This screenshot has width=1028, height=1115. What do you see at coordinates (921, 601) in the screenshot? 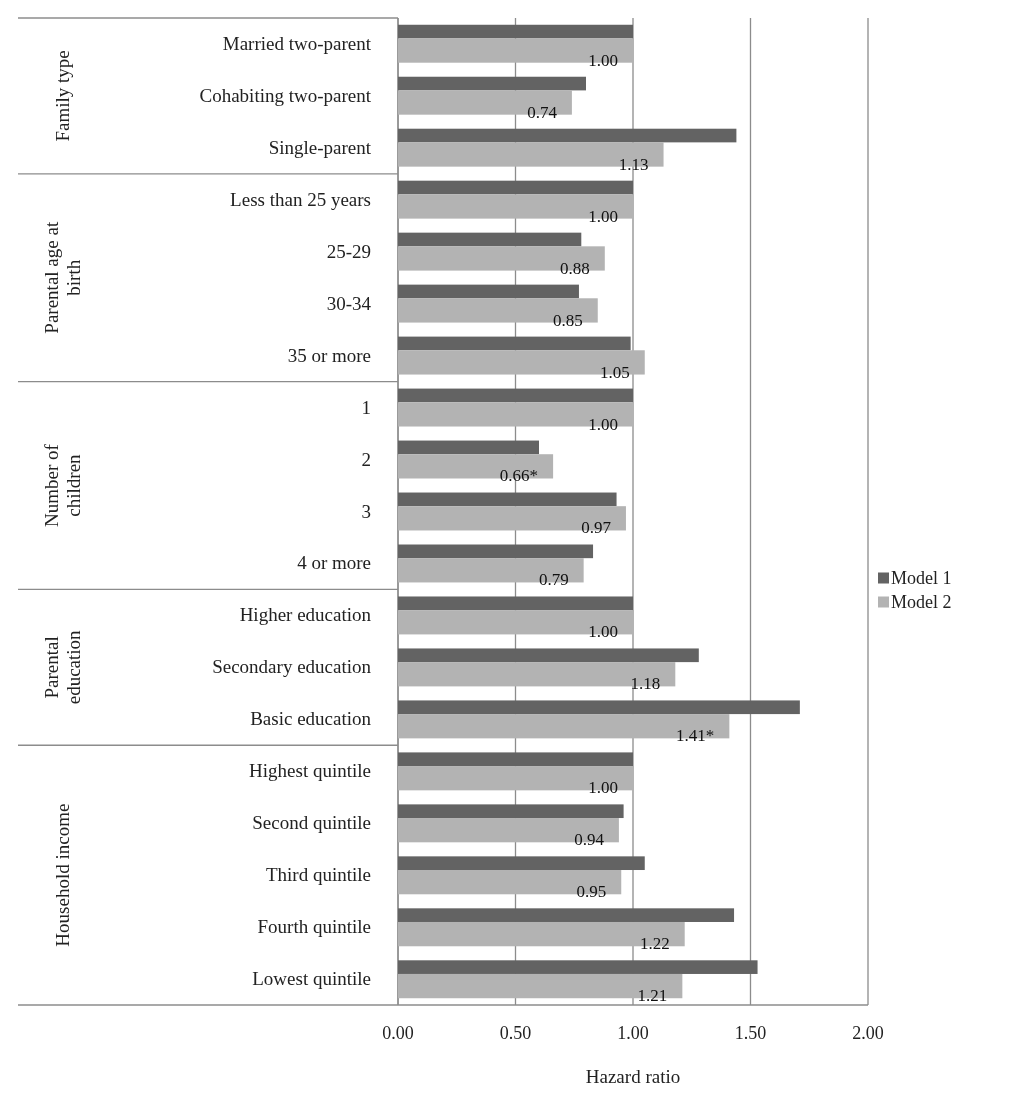
I see `legend-label: Model 2` at bounding box center [921, 601].